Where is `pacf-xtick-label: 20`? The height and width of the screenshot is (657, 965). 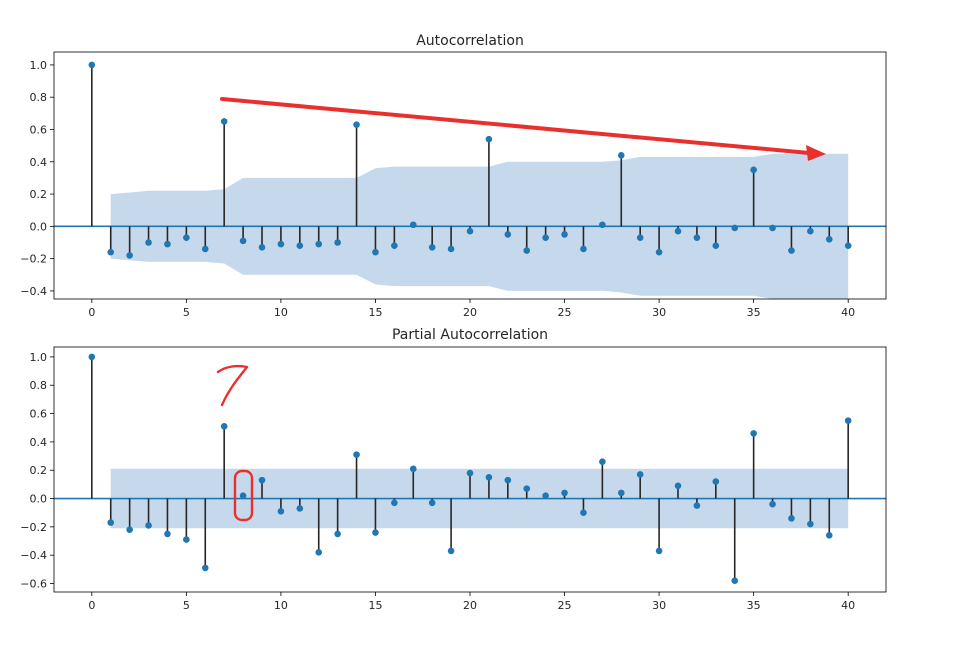 pacf-xtick-label: 20 is located at coordinates (470, 605).